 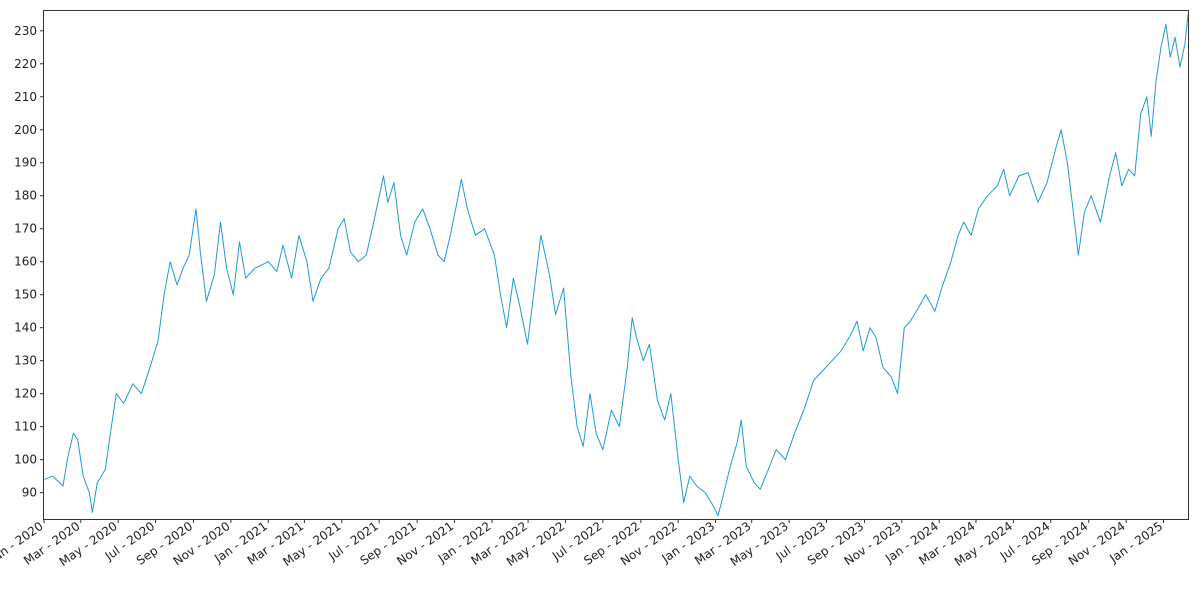 What do you see at coordinates (25, 262) in the screenshot?
I see `y-tick-label: 160` at bounding box center [25, 262].